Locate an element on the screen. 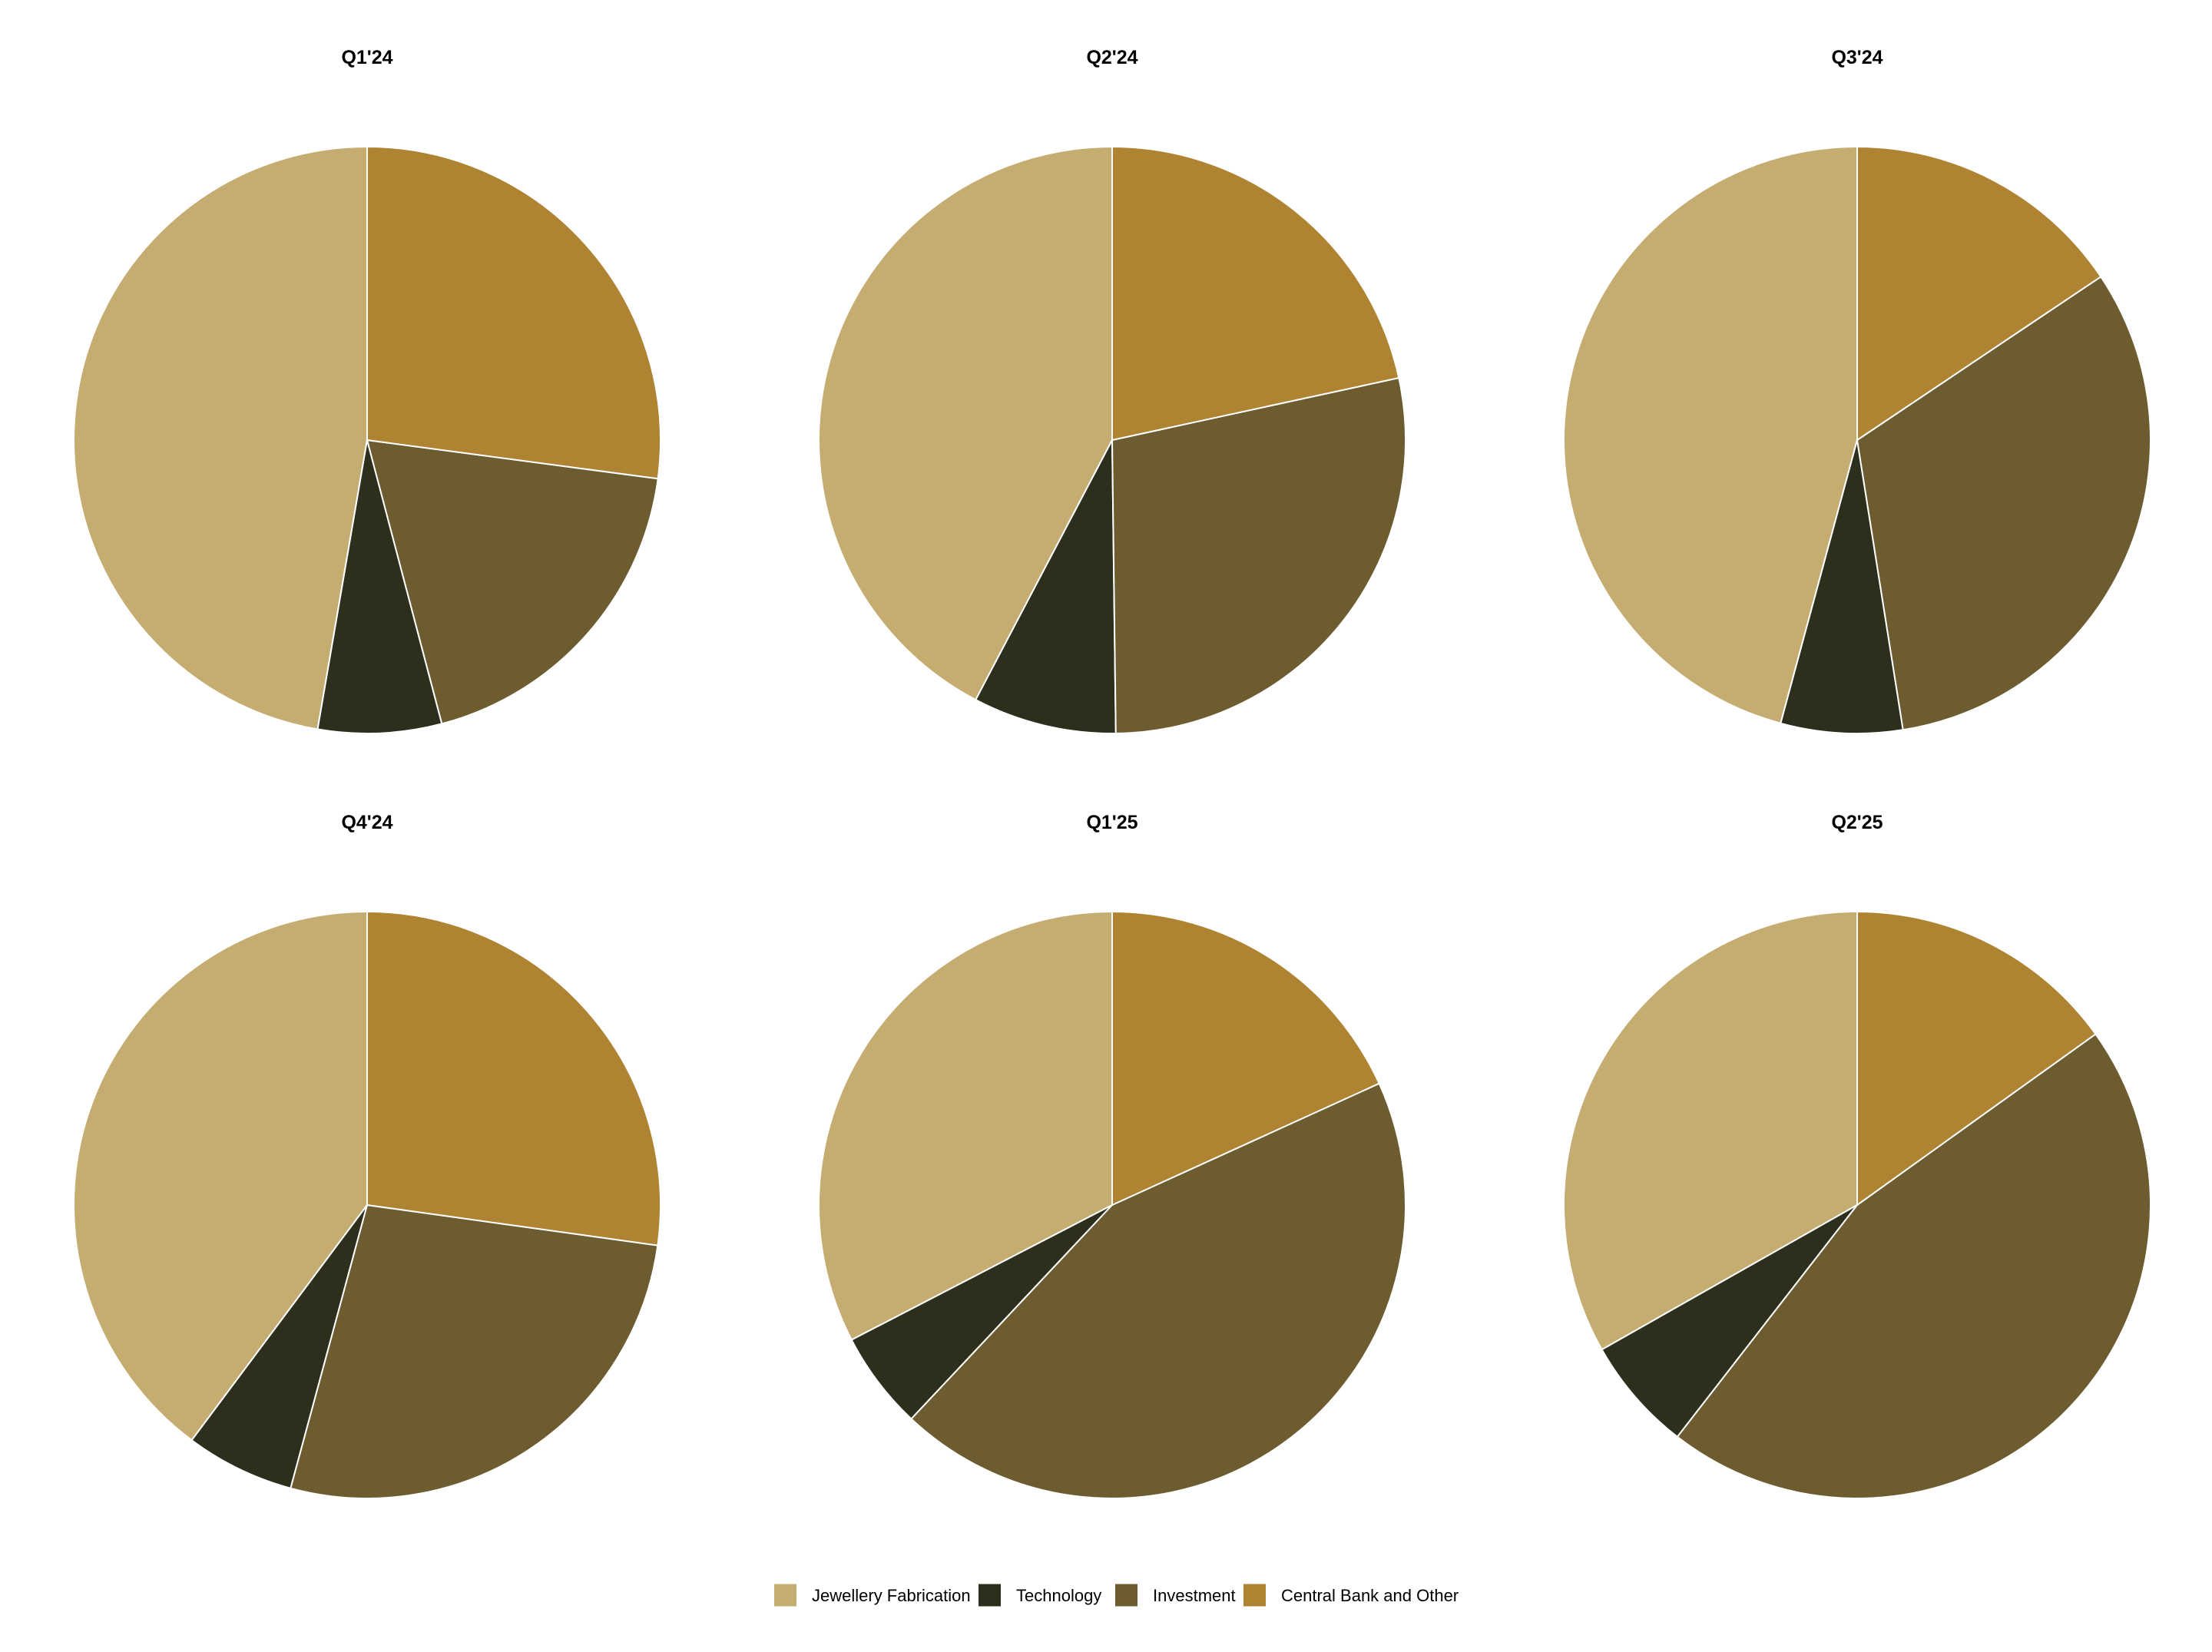 The height and width of the screenshot is (1652, 2212). legend-item-investment: Investment is located at coordinates (1175, 1595).